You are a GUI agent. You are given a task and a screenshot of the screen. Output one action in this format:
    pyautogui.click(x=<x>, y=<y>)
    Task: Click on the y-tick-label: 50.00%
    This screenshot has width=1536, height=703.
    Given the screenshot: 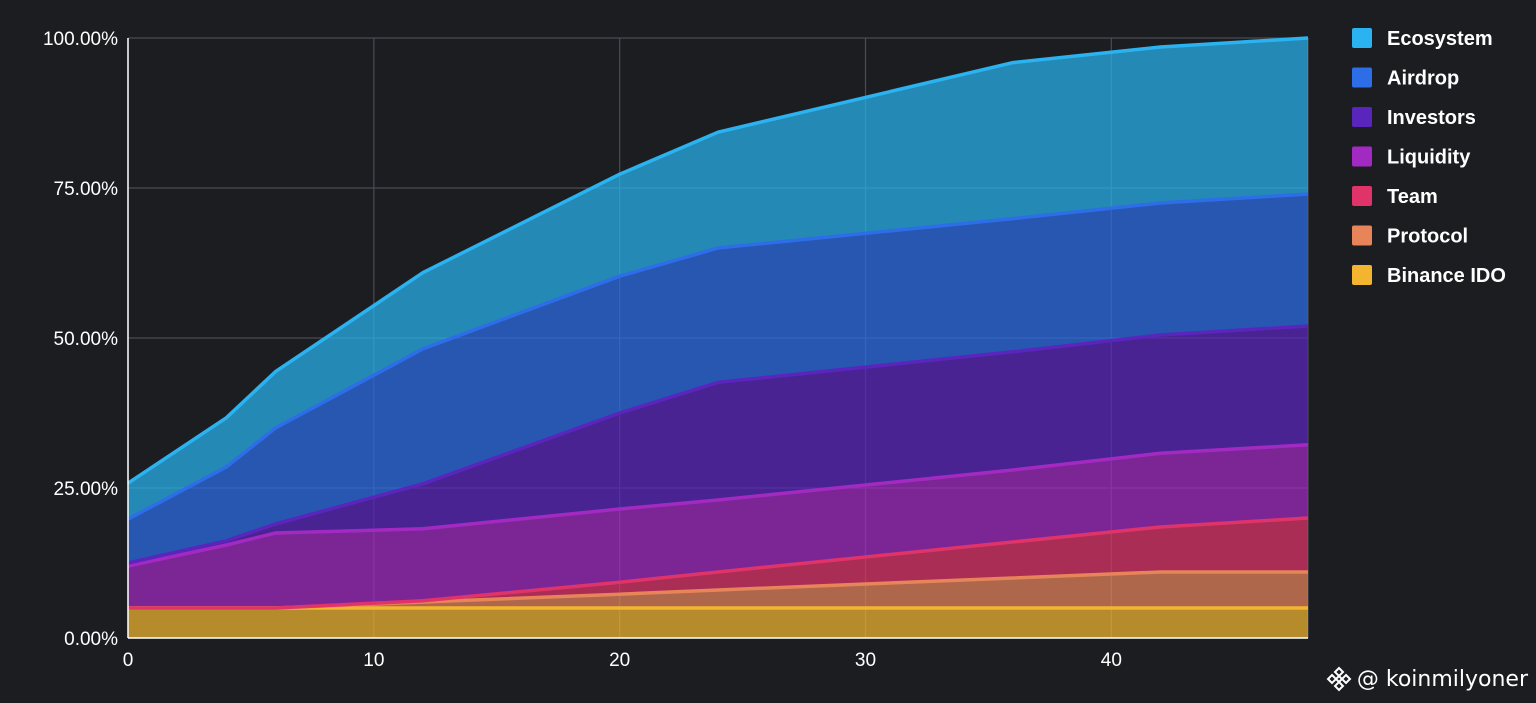 What is the action you would take?
    pyautogui.click(x=86, y=339)
    